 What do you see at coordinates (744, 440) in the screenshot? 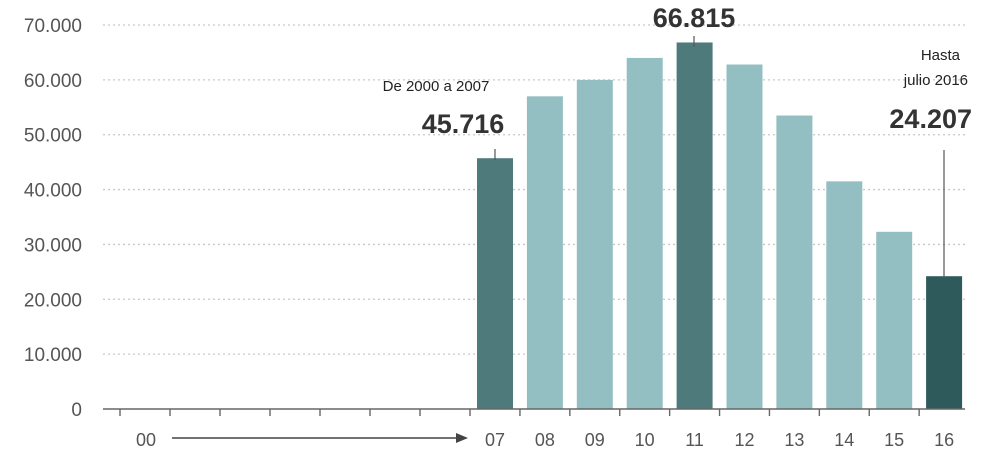
I see `x-tick-label-12: 12` at bounding box center [744, 440].